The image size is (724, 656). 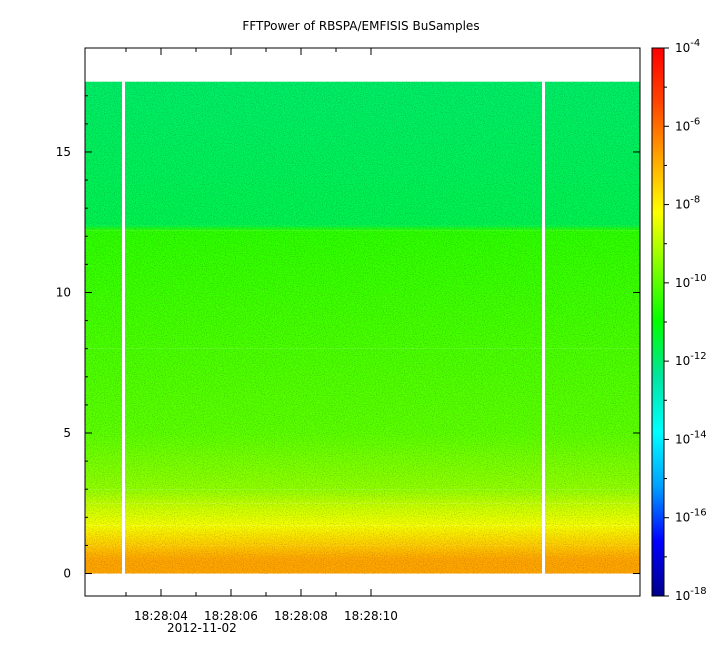 I want to click on colorbar-tick-label: 10⁻¹², so click(x=691, y=359).